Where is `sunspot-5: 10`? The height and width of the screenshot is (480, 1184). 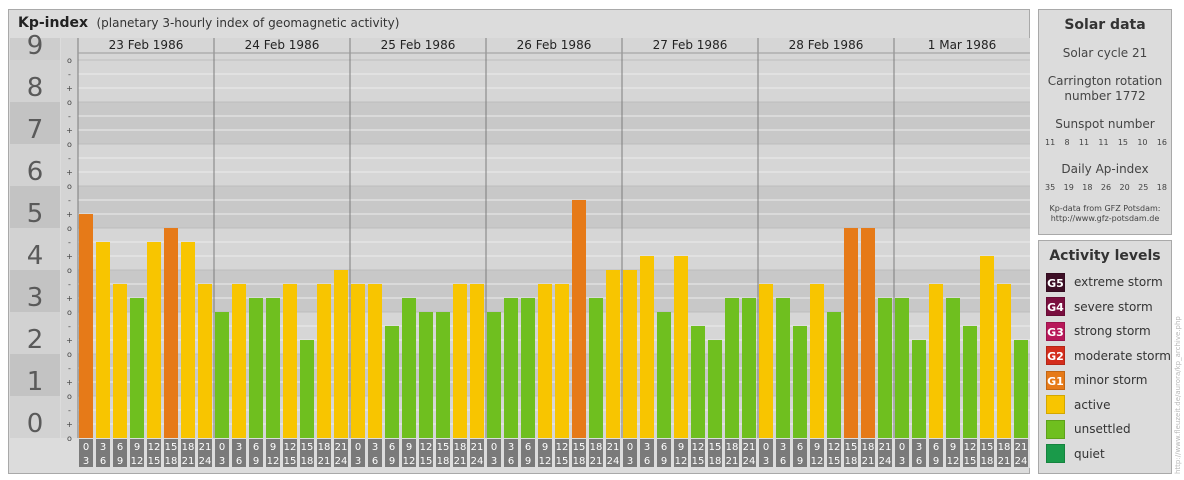 sunspot-5: 10 is located at coordinates (1142, 142).